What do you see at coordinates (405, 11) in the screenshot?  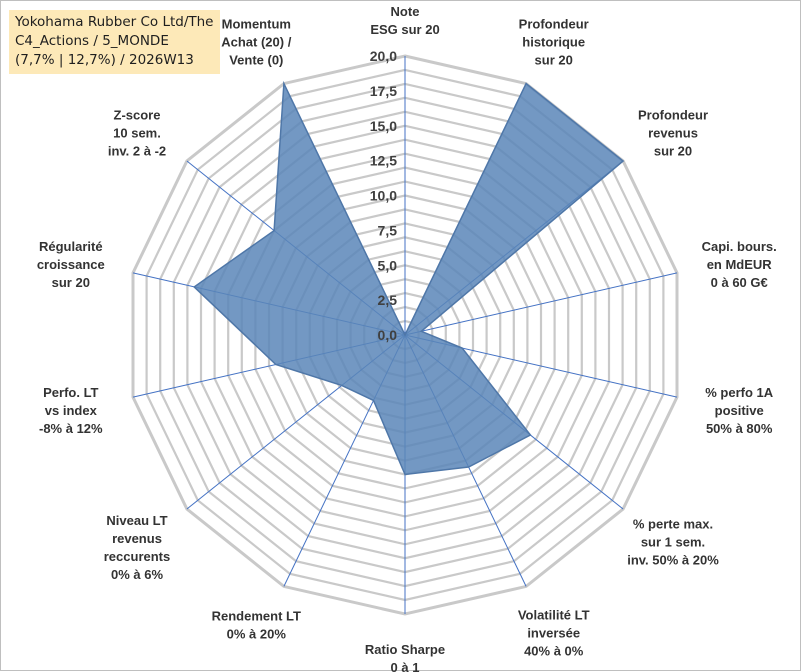 I see `axis-label-line: Note` at bounding box center [405, 11].